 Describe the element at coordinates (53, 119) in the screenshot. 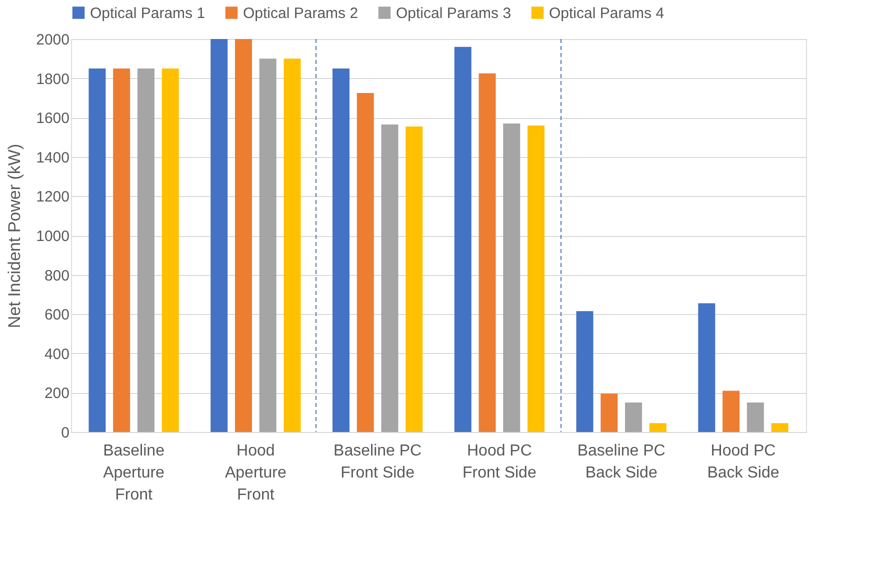

I see `y-tick-label: 1600` at that location.